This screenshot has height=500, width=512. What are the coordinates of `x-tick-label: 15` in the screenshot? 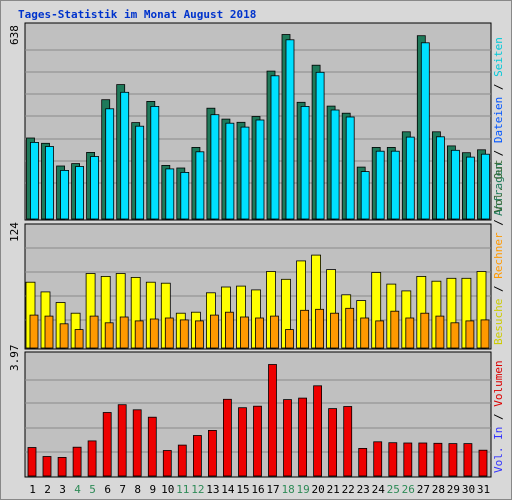 It's located at (242, 489).